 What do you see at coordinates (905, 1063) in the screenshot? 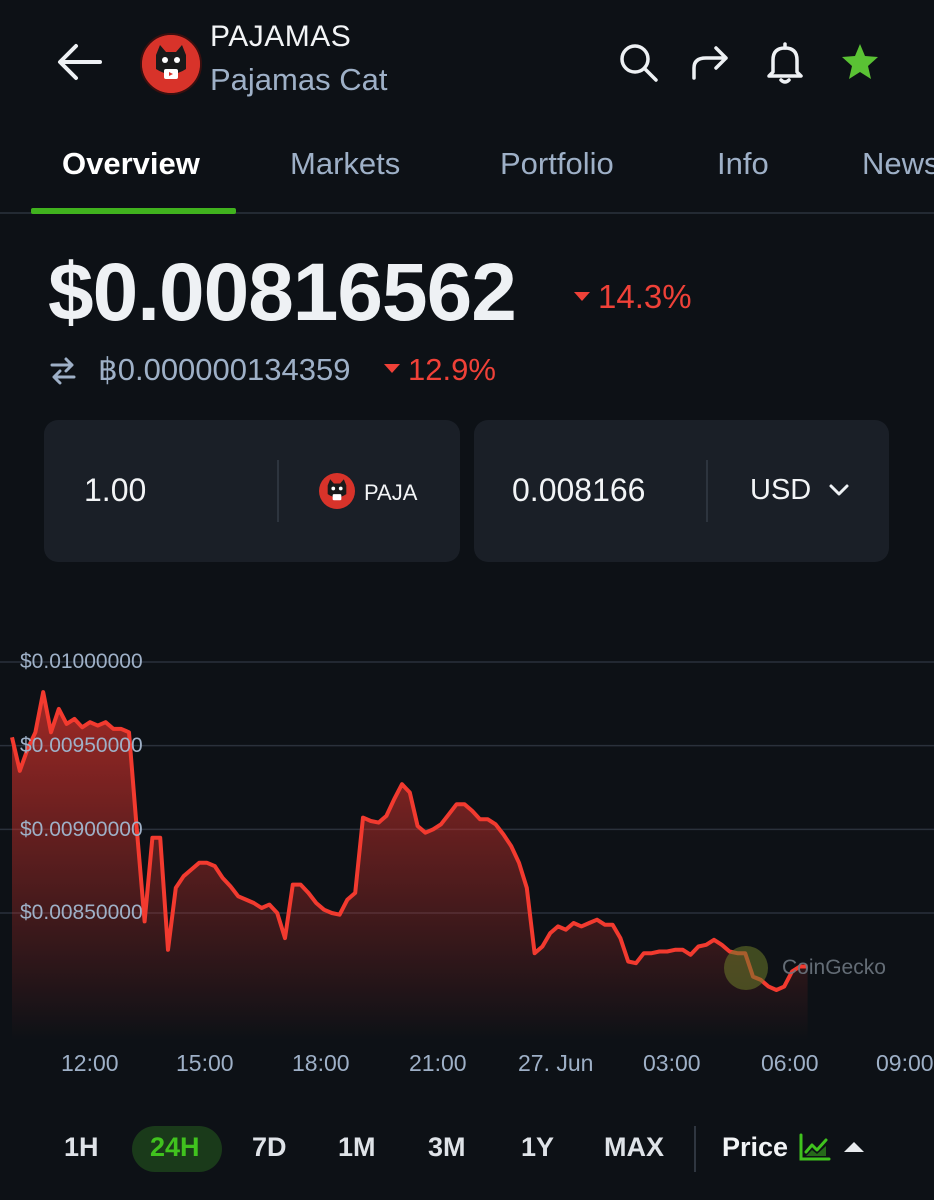
I see `x-tick-label: 09:00` at bounding box center [905, 1063].